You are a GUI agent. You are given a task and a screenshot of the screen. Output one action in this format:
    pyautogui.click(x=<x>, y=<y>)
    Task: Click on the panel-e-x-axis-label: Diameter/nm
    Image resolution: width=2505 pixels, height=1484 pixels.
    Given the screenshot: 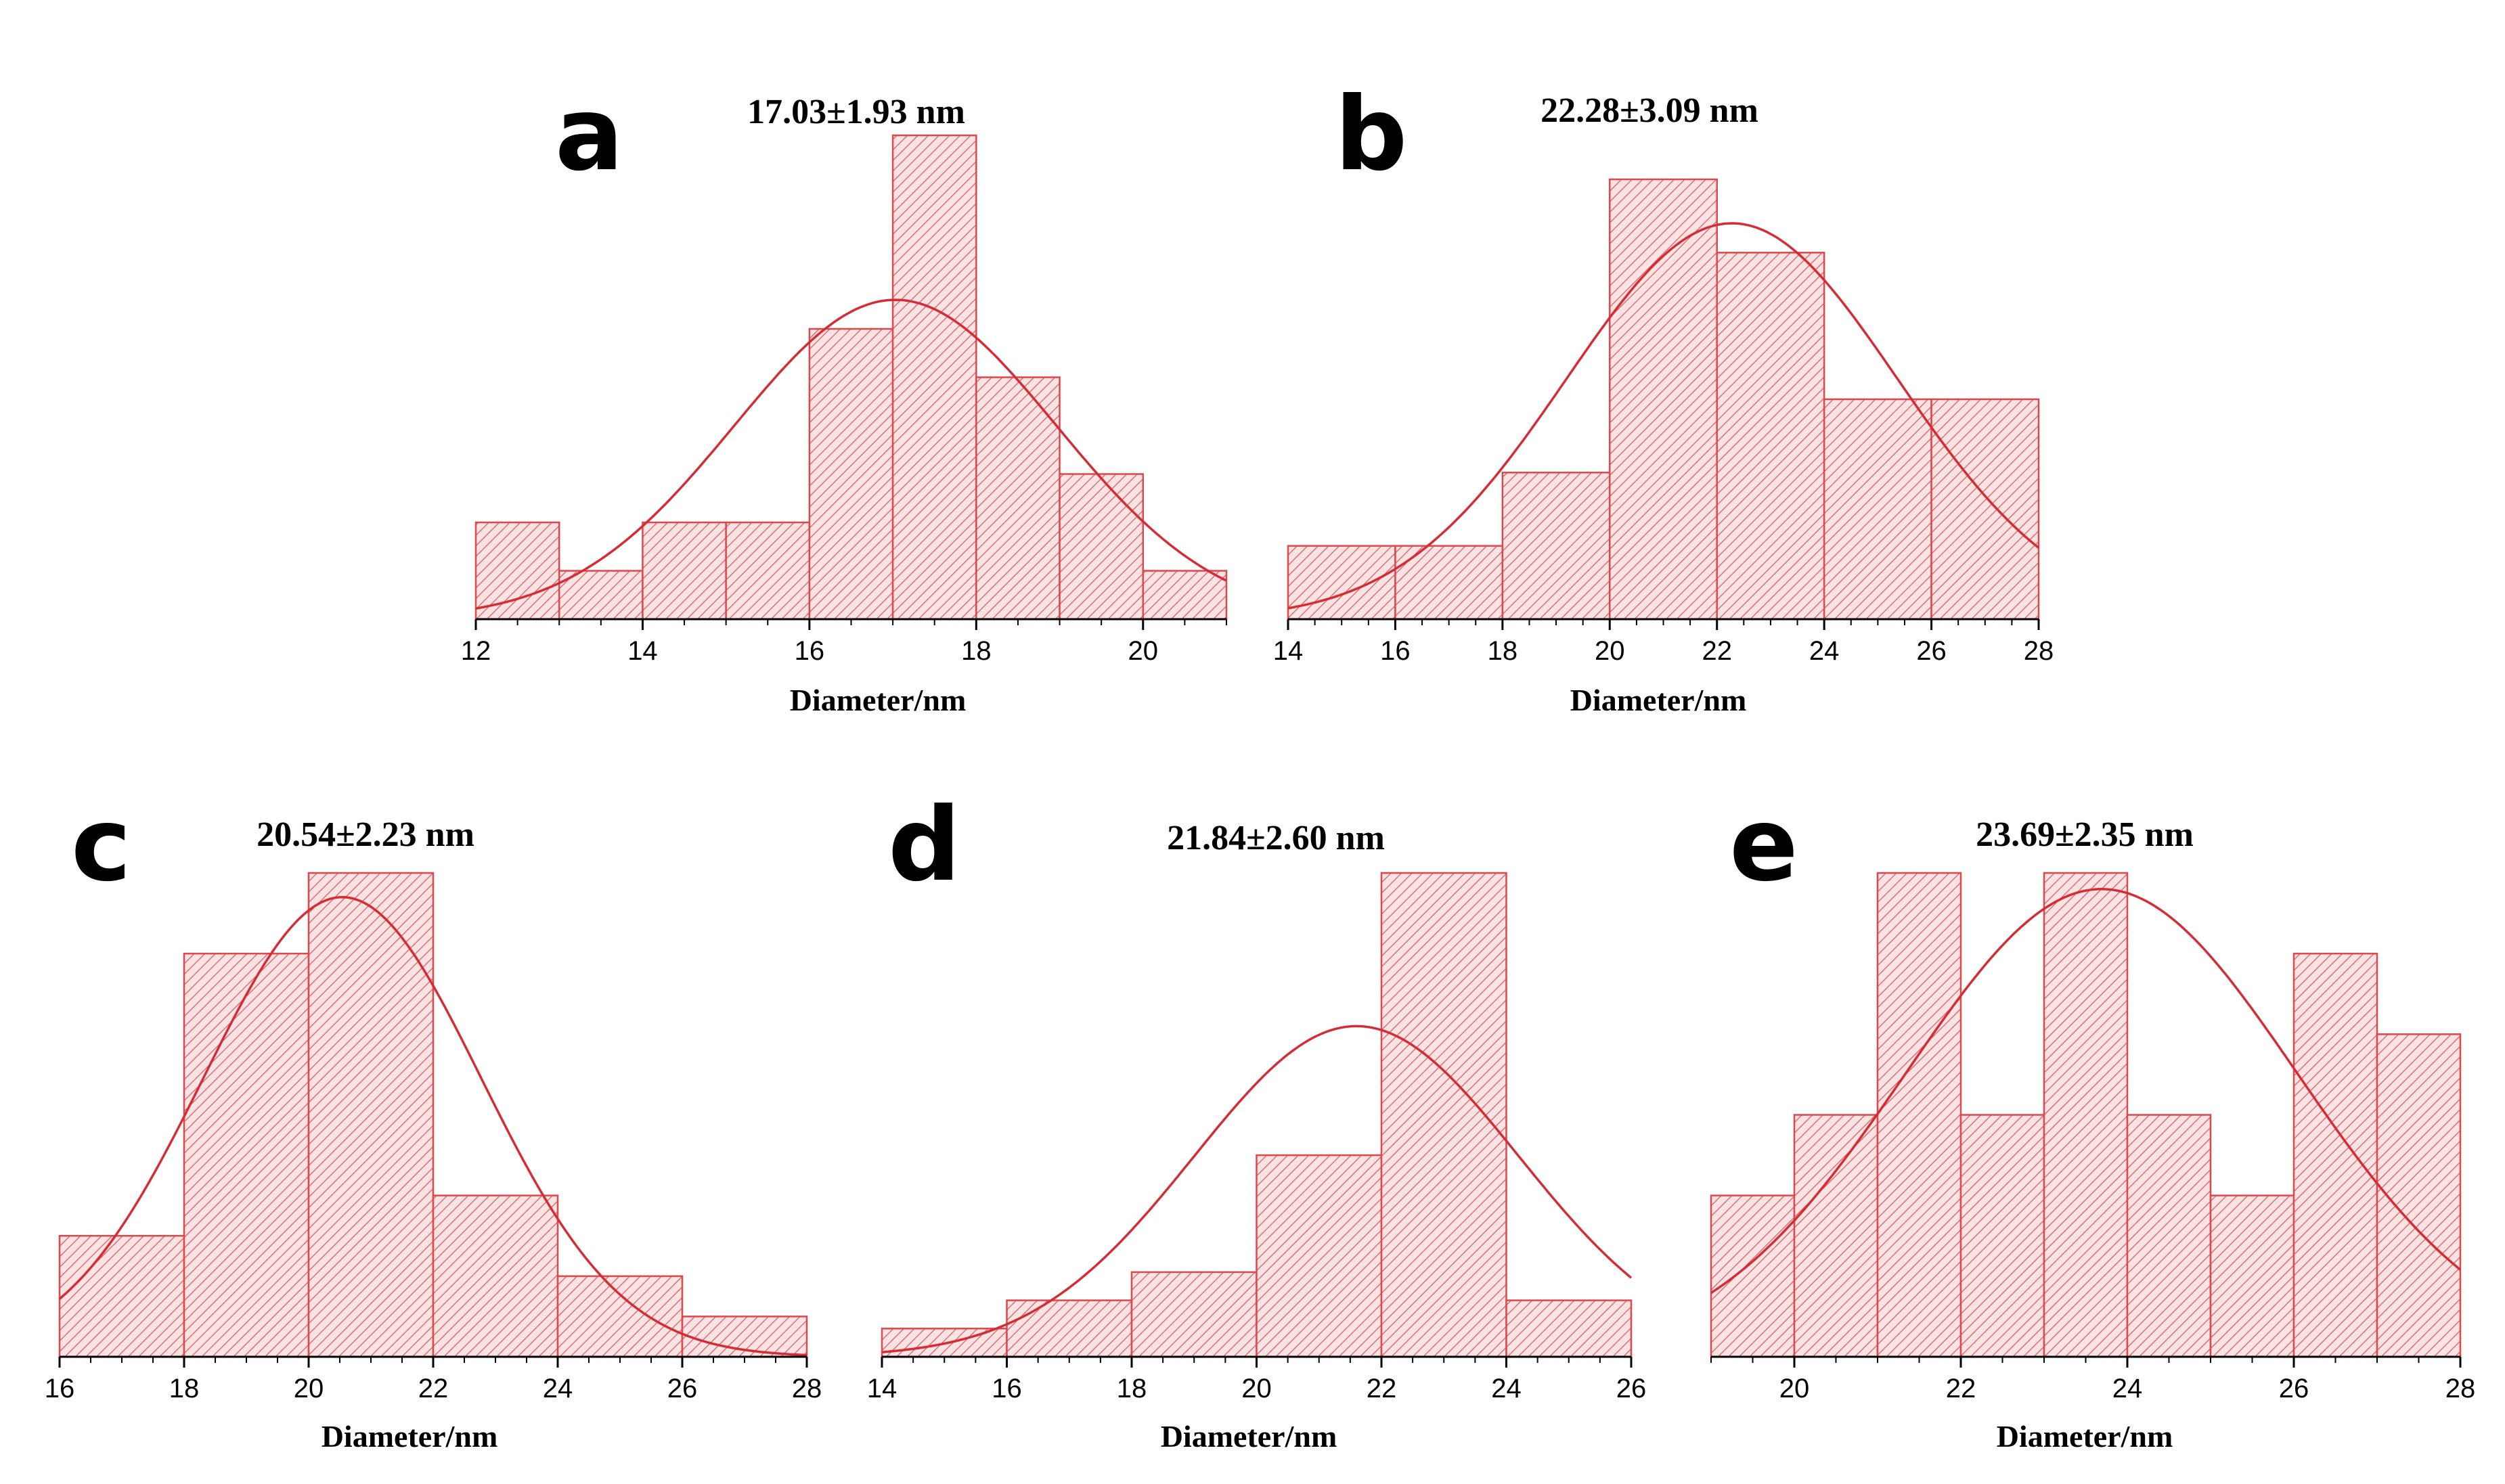 What is the action you would take?
    pyautogui.click(x=2085, y=1437)
    